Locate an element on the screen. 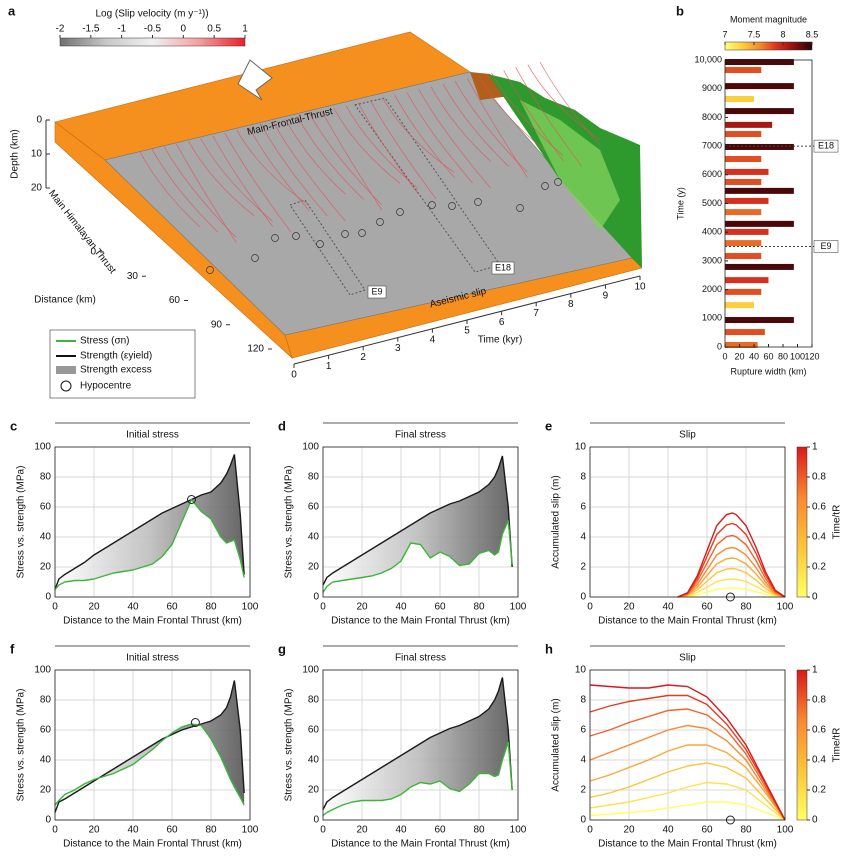  panel-label: e is located at coordinates (548, 425).